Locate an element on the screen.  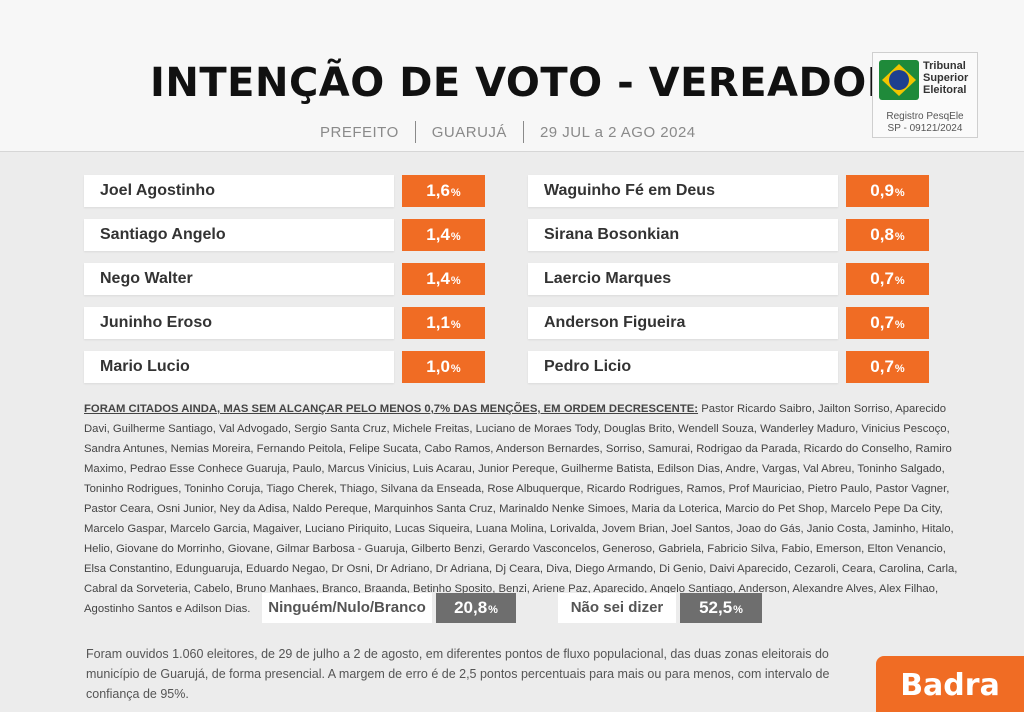
none-null-blank-value: 20,8% is located at coordinates (476, 608).